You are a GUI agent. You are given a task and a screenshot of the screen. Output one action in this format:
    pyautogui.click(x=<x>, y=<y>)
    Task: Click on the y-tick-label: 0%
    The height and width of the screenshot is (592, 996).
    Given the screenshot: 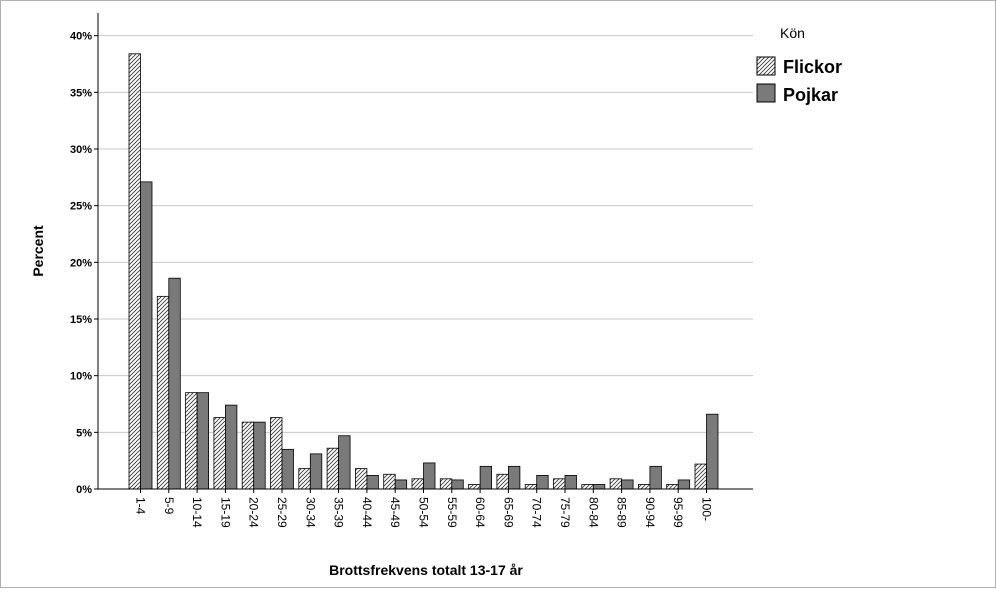 What is the action you would take?
    pyautogui.click(x=84, y=490)
    